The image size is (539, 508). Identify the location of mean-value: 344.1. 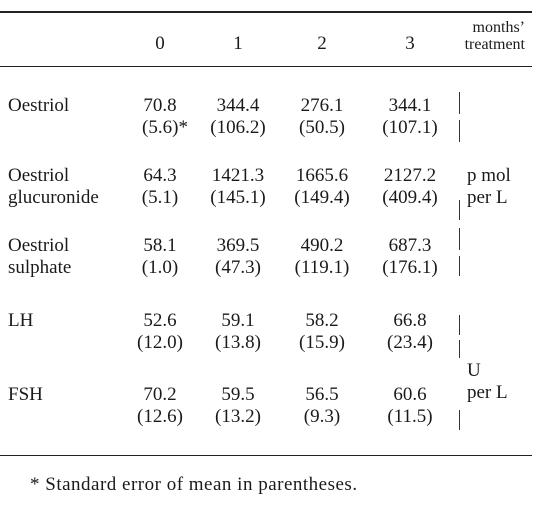
(410, 105).